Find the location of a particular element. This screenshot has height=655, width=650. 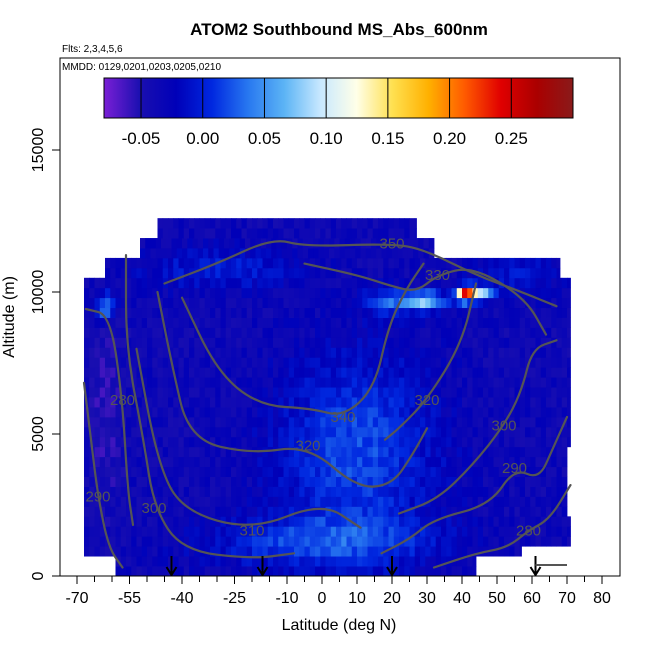

contour-label: 300 is located at coordinates (153, 508).